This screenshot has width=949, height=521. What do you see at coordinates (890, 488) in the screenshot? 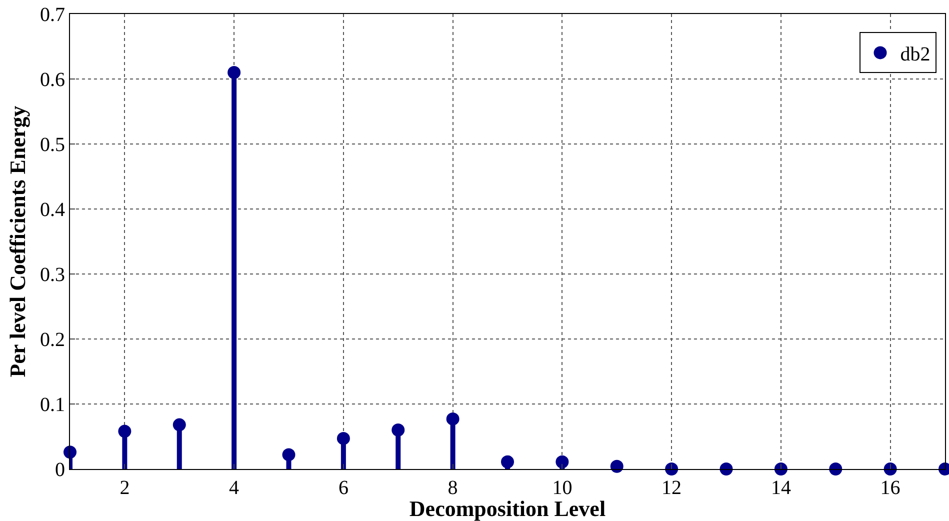
I see `x-tick-label: 16` at bounding box center [890, 488].